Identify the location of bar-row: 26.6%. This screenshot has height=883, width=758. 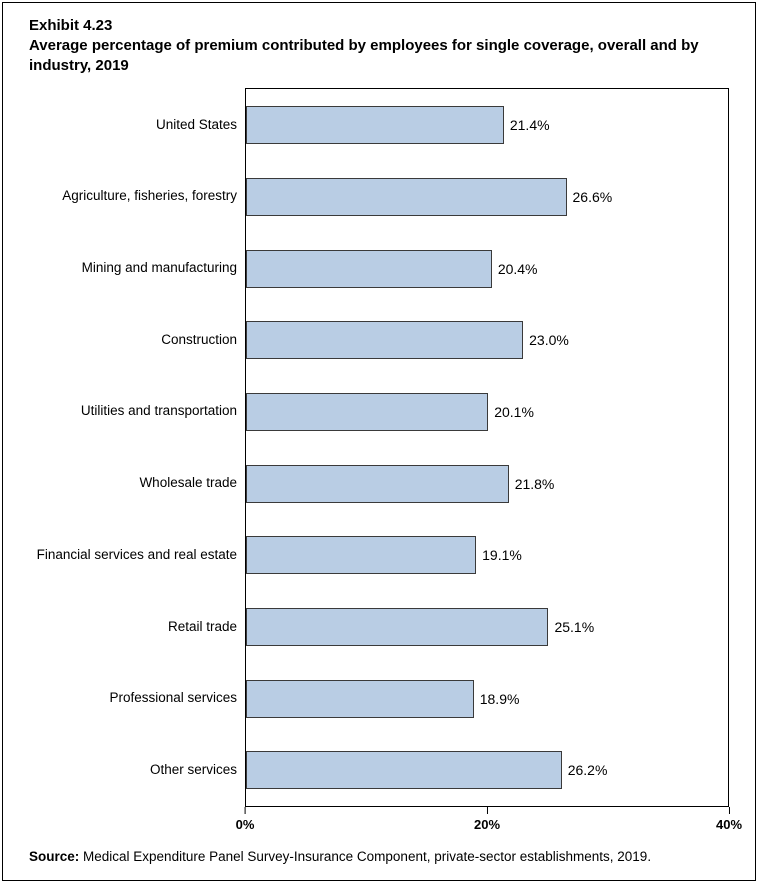
(487, 197).